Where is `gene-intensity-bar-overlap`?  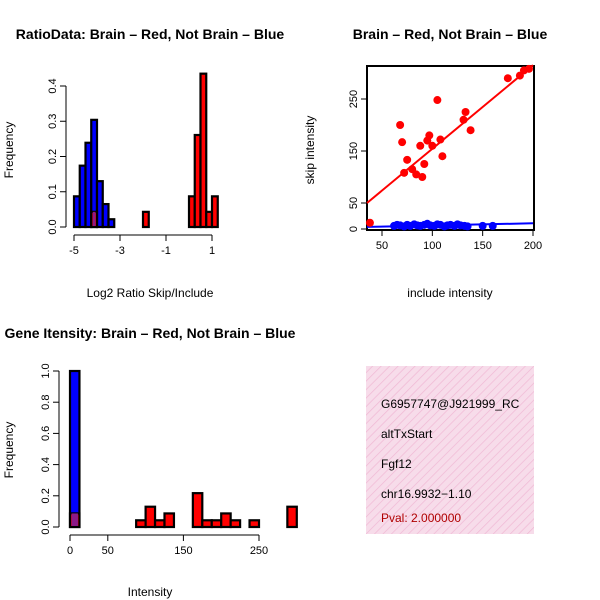 gene-intensity-bar-overlap is located at coordinates (74, 519).